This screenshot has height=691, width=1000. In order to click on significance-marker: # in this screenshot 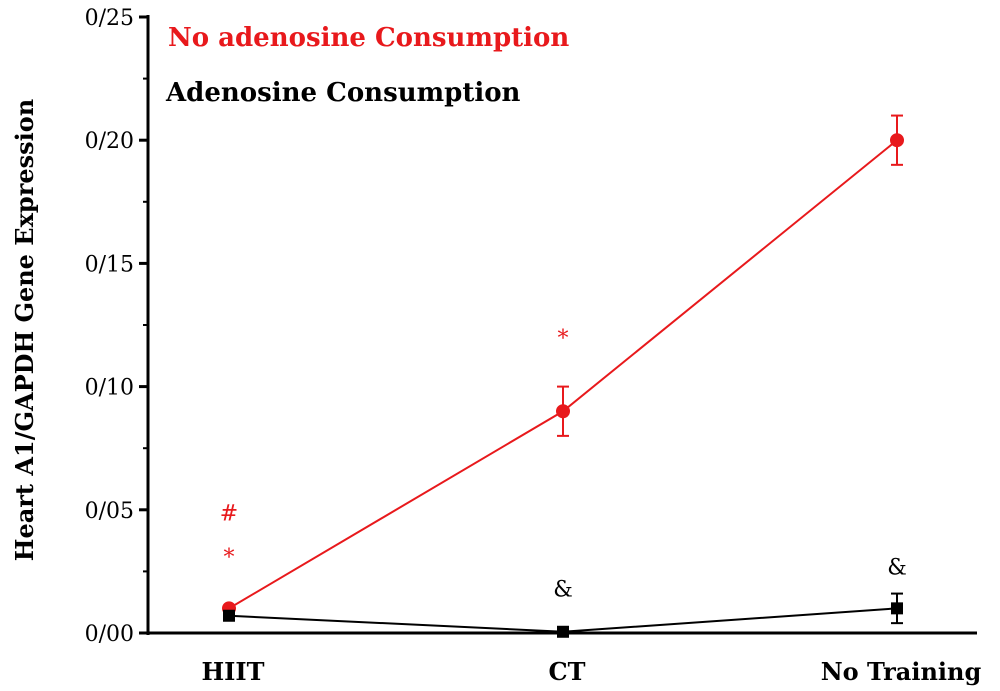, I will do `click(229, 513)`.